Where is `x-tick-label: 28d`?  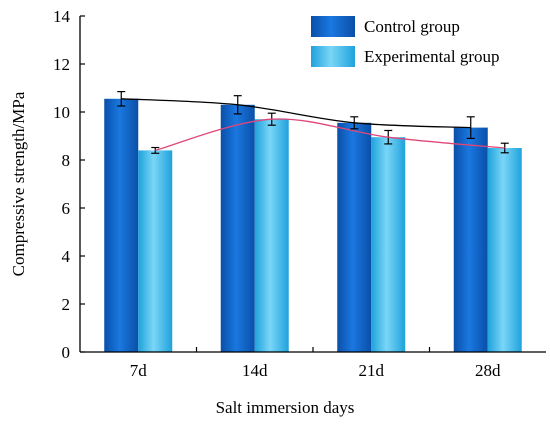 x-tick-label: 28d is located at coordinates (488, 370).